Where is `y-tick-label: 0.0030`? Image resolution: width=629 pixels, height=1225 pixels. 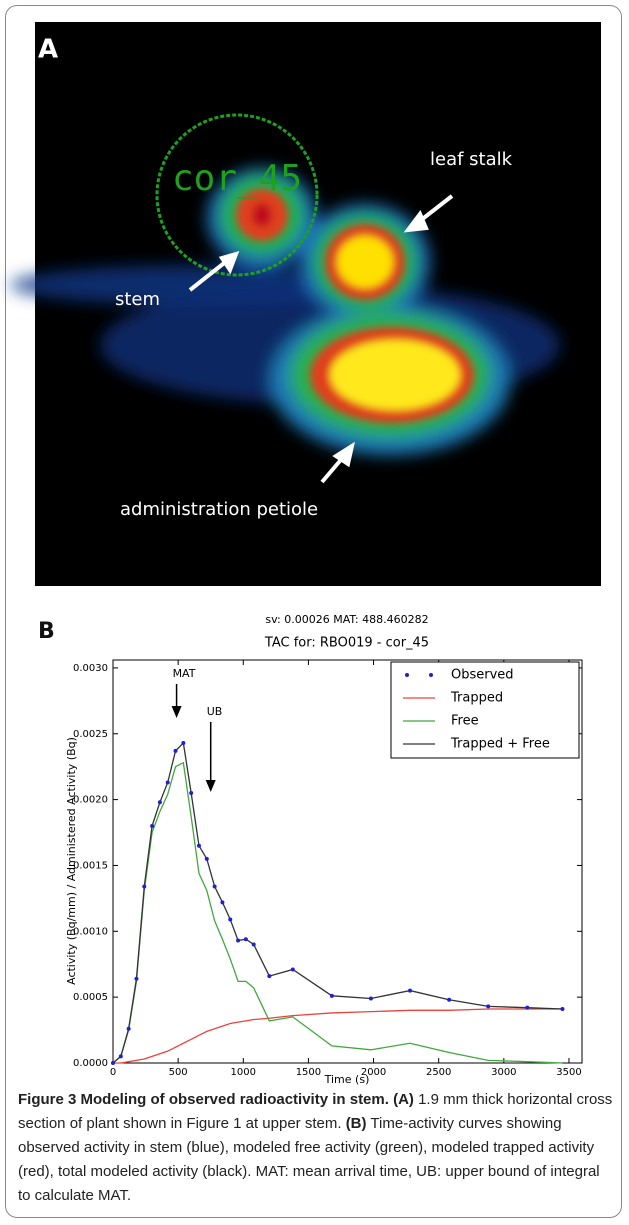
y-tick-label: 0.0030 is located at coordinates (90, 668).